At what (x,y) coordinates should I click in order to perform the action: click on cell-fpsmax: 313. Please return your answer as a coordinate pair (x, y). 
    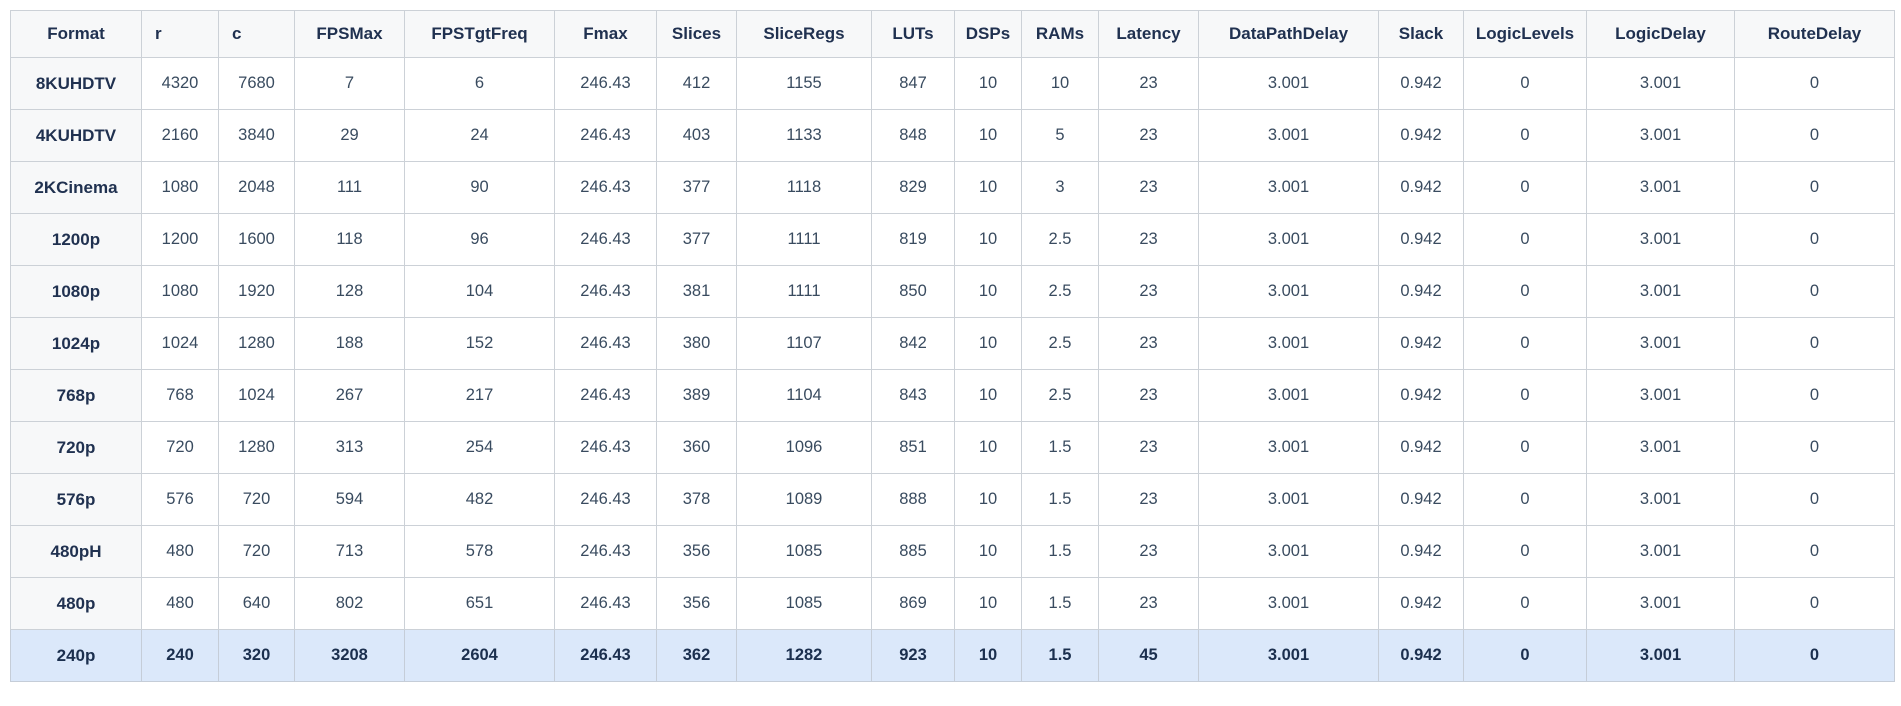
    Looking at the image, I should click on (349, 447).